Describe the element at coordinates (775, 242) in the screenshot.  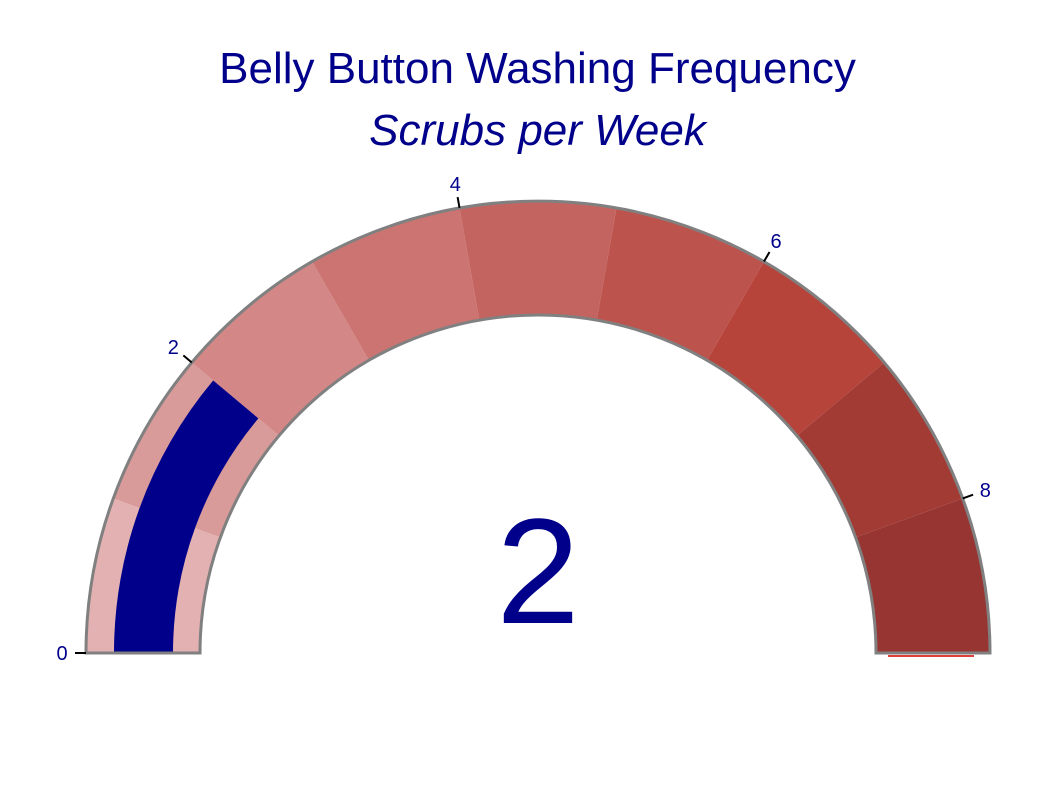
I see `gauge-tick-label: 6` at that location.